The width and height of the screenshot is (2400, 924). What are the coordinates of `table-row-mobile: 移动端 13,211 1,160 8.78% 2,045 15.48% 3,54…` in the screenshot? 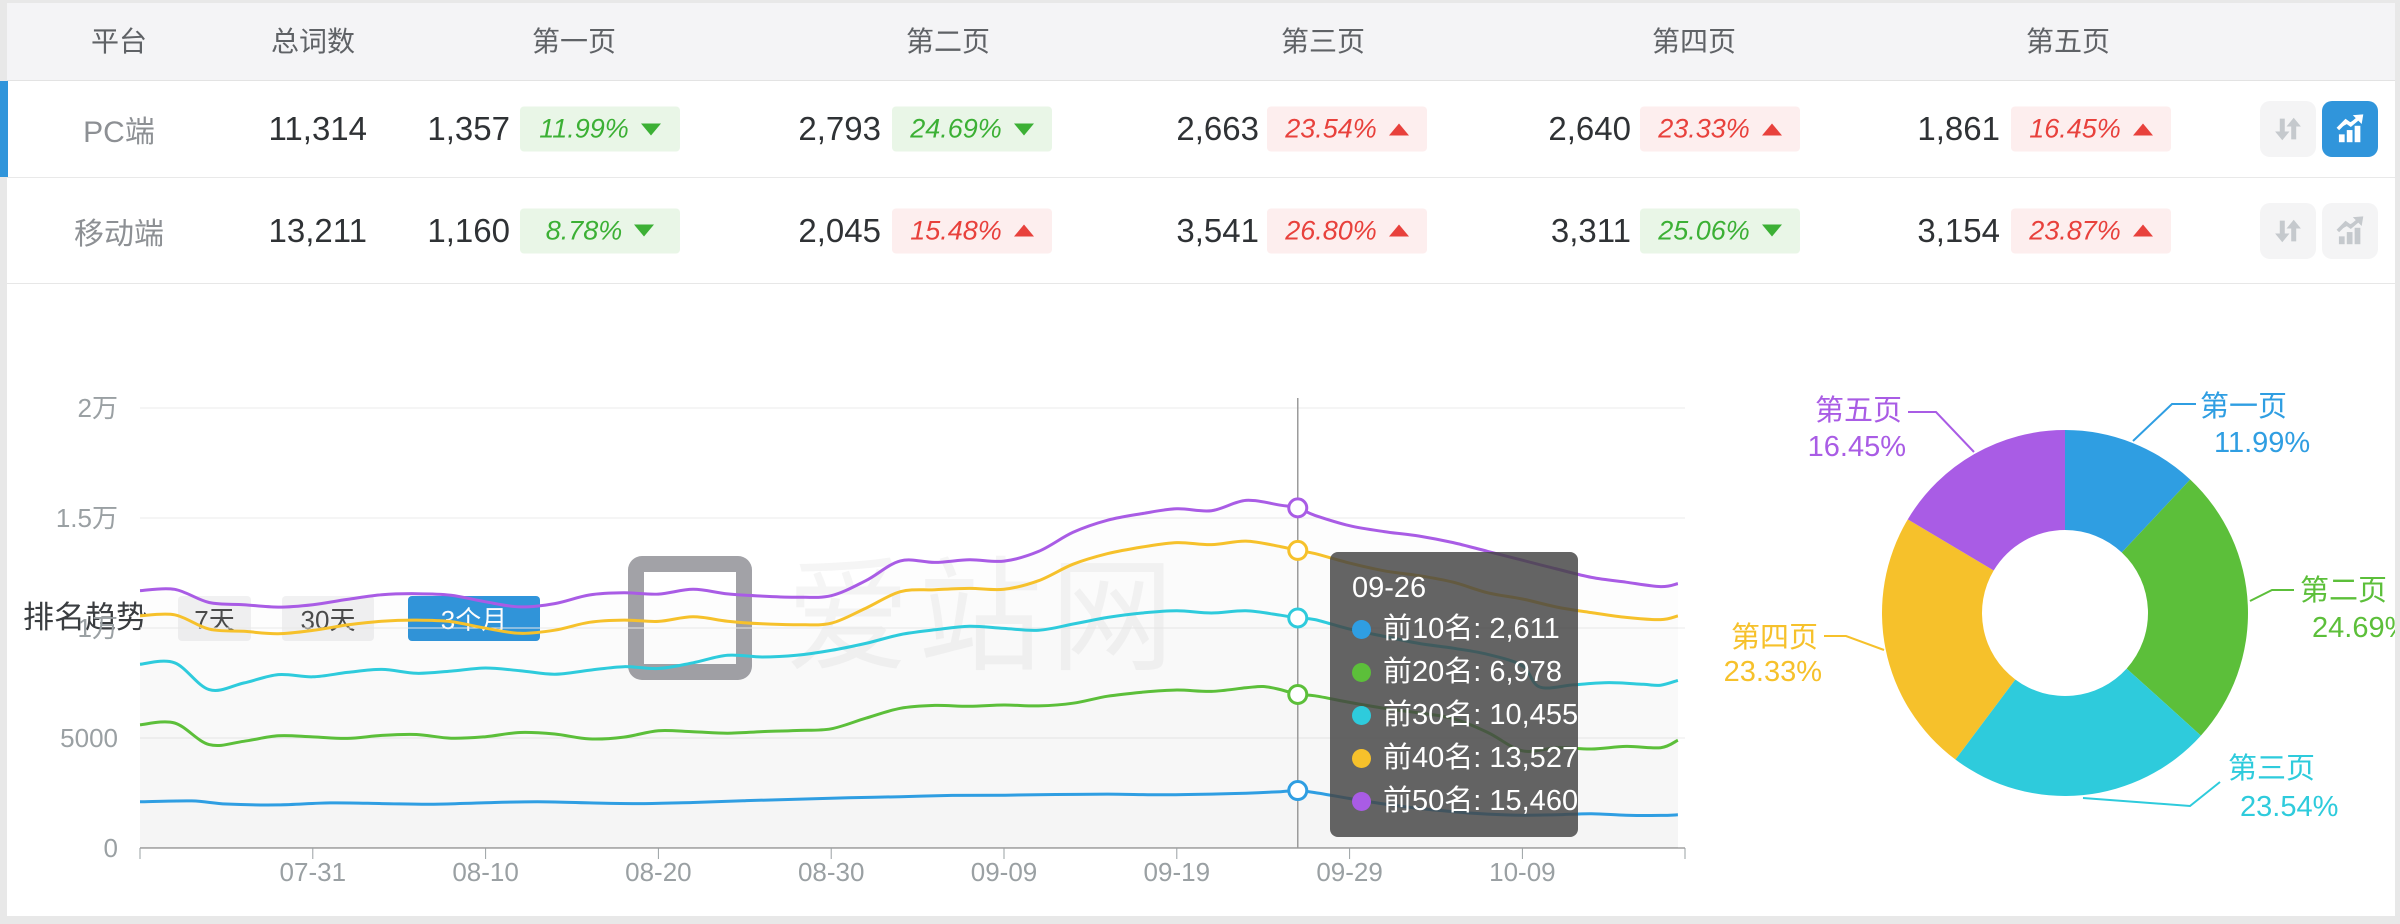 It's located at (1200, 231).